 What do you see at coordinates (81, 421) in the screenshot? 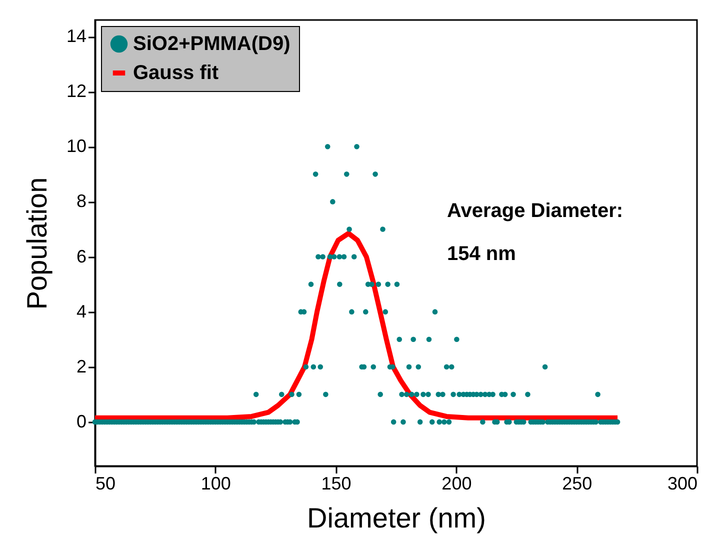
I see `y-tick-label: 0` at bounding box center [81, 421].